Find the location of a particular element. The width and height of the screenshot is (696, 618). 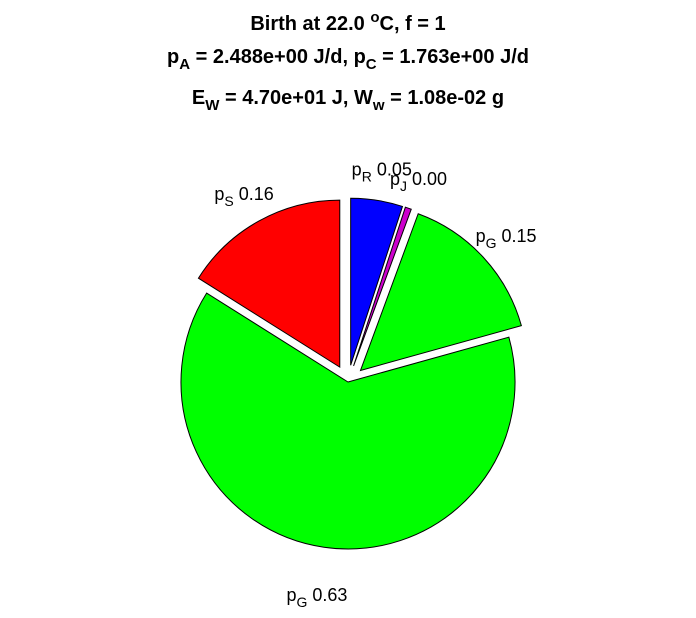

slice-label-0: pR 0.05 is located at coordinates (382, 172).